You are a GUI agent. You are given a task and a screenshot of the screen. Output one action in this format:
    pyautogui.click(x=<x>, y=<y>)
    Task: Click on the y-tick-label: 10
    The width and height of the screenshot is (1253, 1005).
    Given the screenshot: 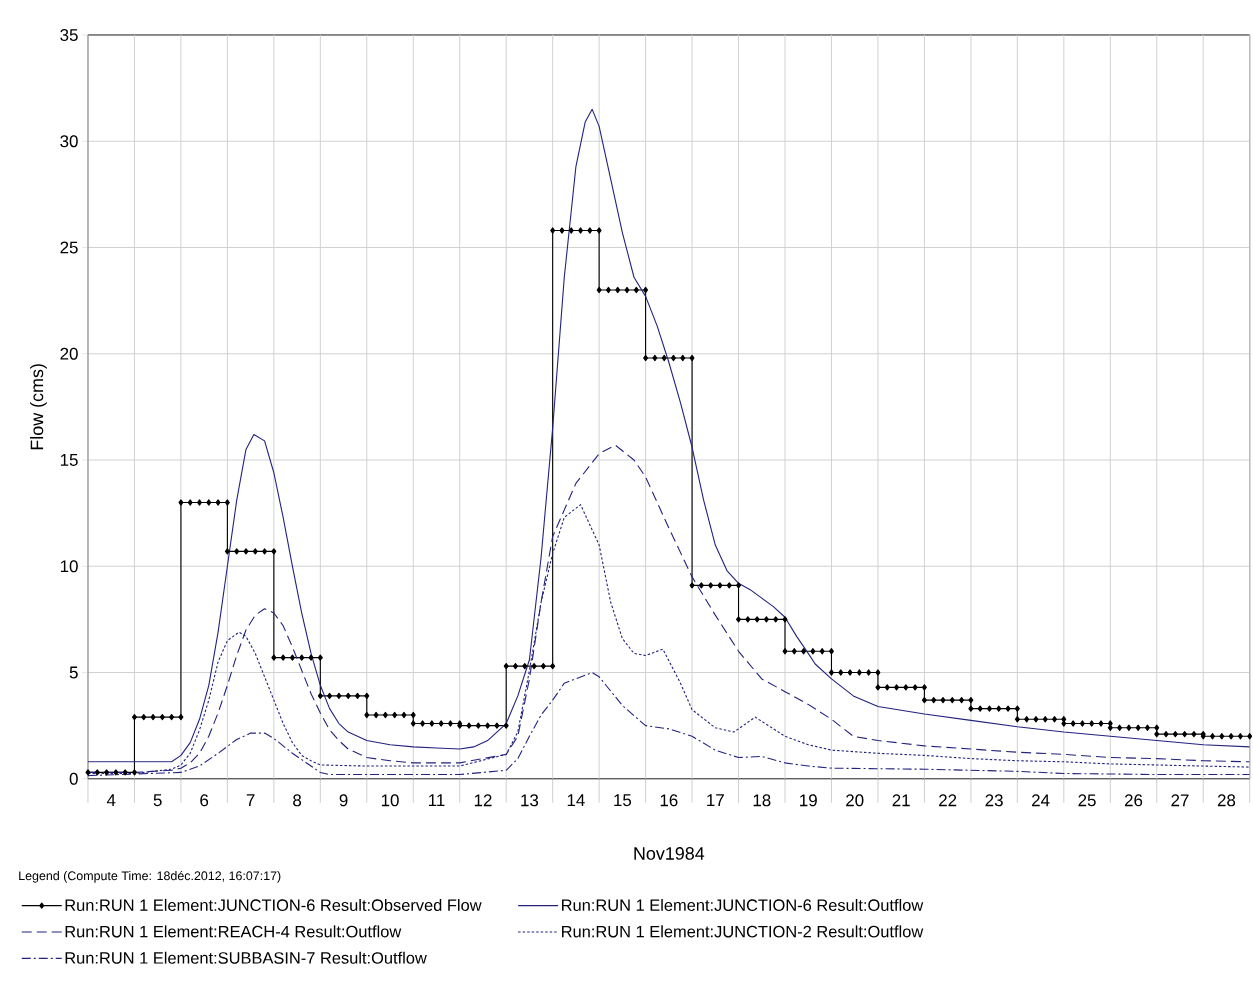 What is the action you would take?
    pyautogui.click(x=69, y=566)
    